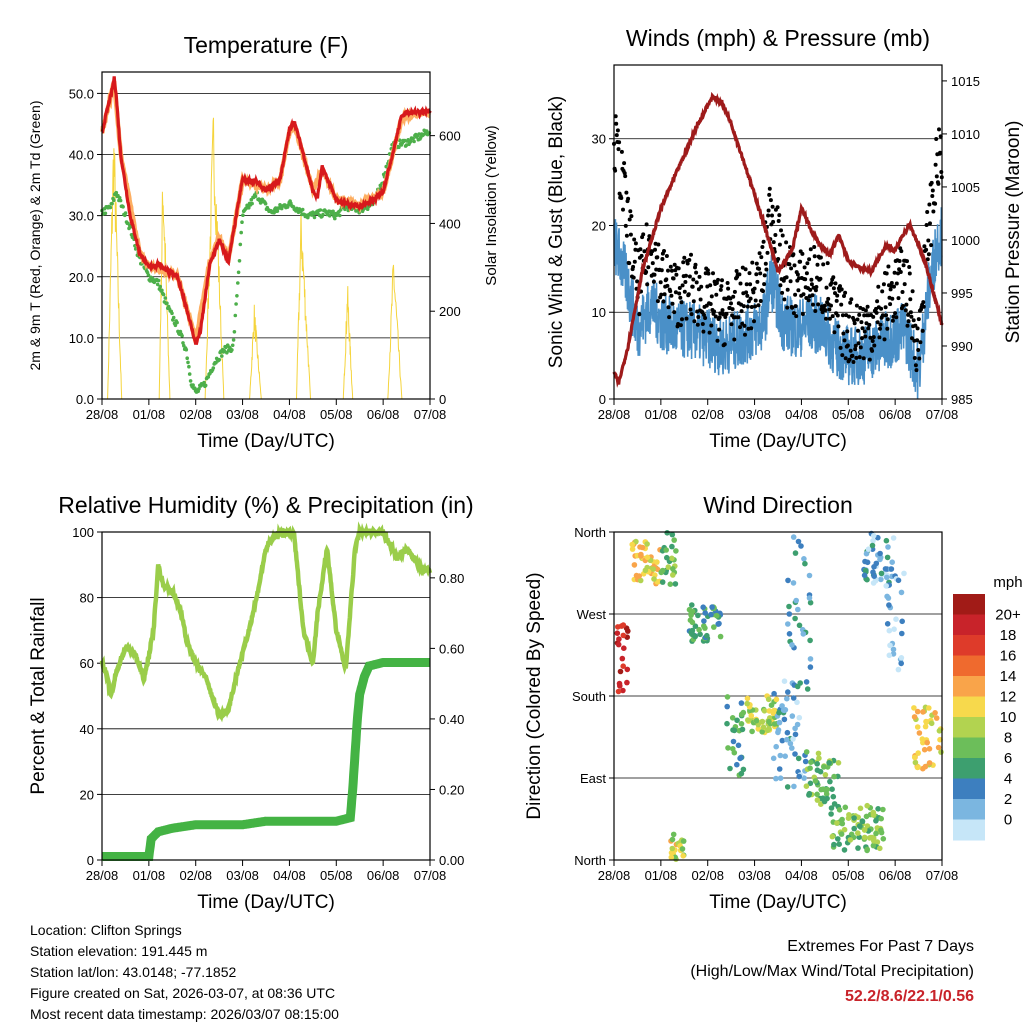  Describe the element at coordinates (266, 261) in the screenshot. I see `dewpoint-series` at that location.